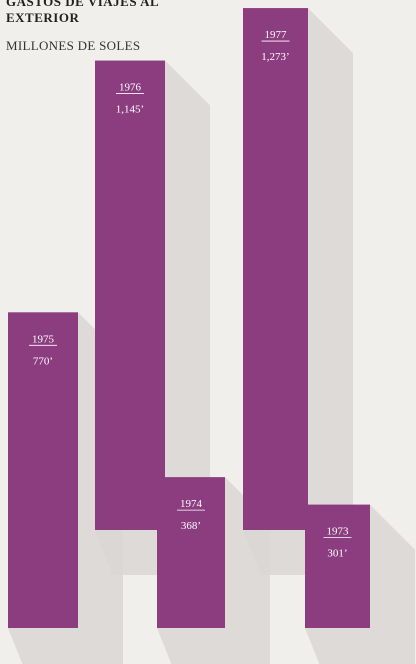  Describe the element at coordinates (43, 361) in the screenshot. I see `bar-value-label: 770’` at that location.